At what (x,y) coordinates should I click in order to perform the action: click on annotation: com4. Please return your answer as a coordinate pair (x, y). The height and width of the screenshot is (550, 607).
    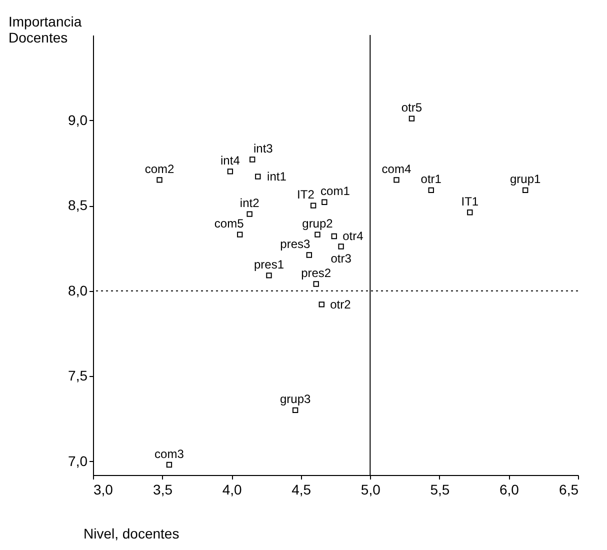
    Looking at the image, I should click on (397, 169).